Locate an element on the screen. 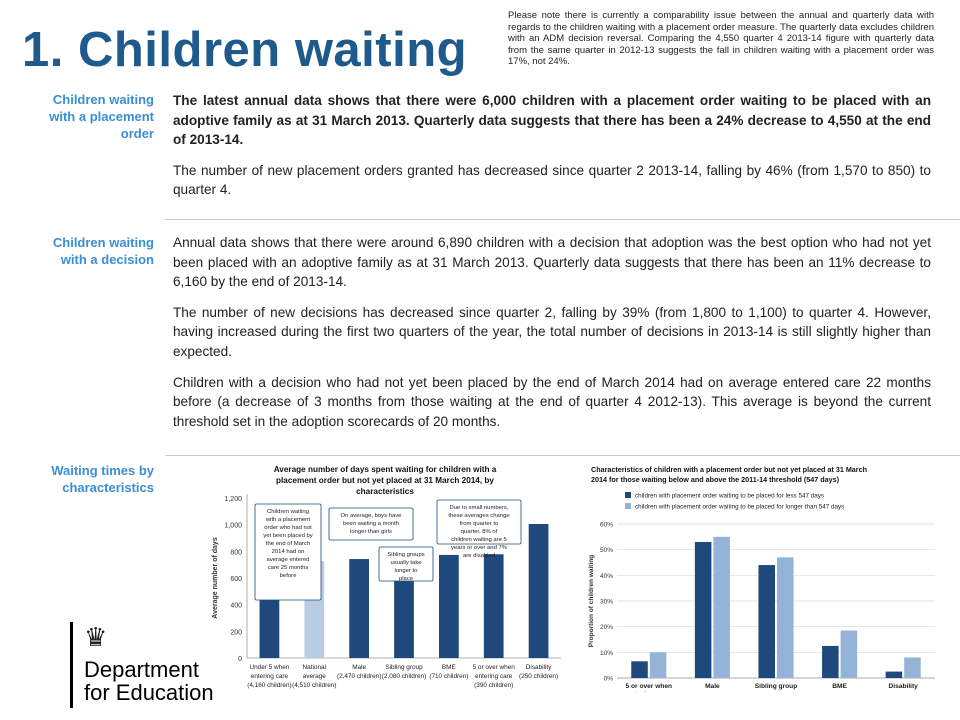  y-tick-label: 400 is located at coordinates (236, 606).